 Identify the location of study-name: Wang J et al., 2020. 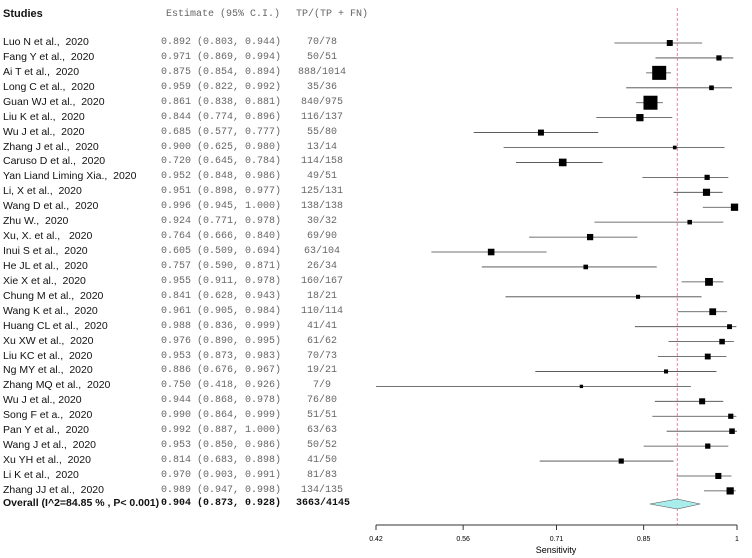
(49, 445).